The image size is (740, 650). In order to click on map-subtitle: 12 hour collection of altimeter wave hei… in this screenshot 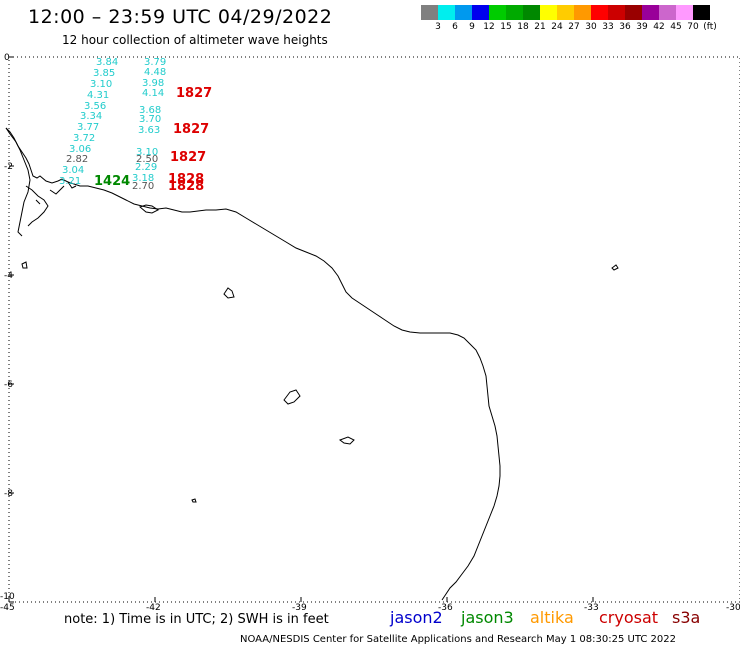, I will do `click(195, 40)`.